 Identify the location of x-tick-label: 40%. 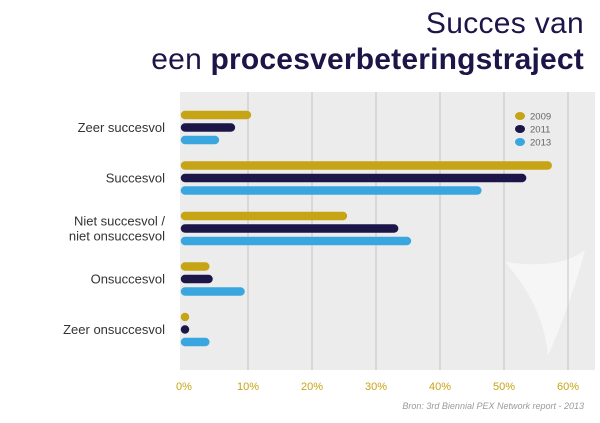
(440, 387).